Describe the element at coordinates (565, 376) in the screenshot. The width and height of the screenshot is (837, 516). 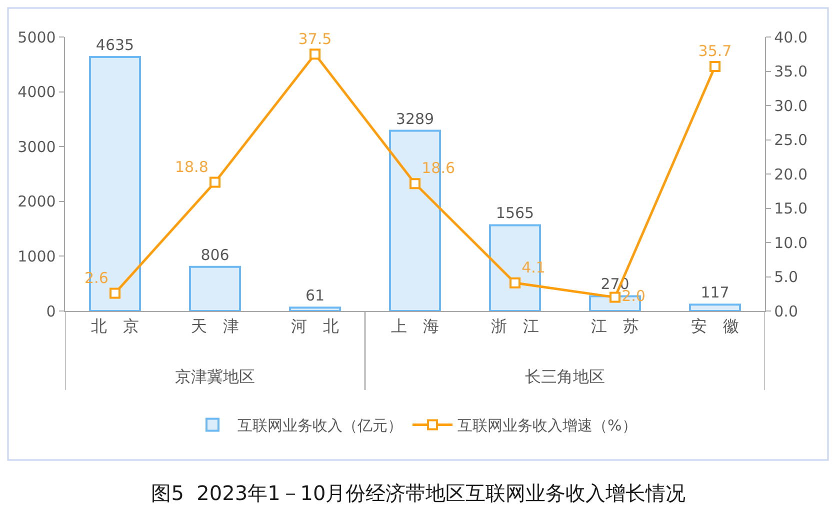
I see `text: 长三角地区` at that location.